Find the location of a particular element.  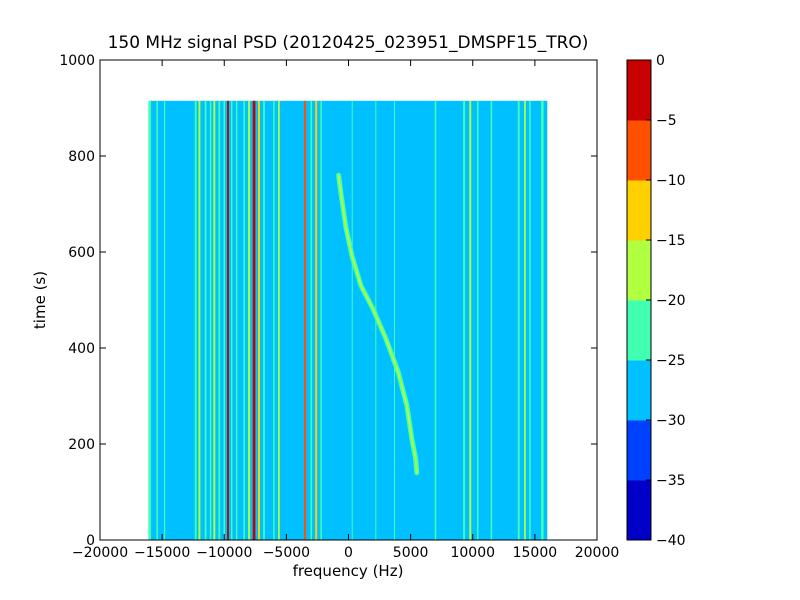

colorbar-tick-label: −20 is located at coordinates (671, 301).